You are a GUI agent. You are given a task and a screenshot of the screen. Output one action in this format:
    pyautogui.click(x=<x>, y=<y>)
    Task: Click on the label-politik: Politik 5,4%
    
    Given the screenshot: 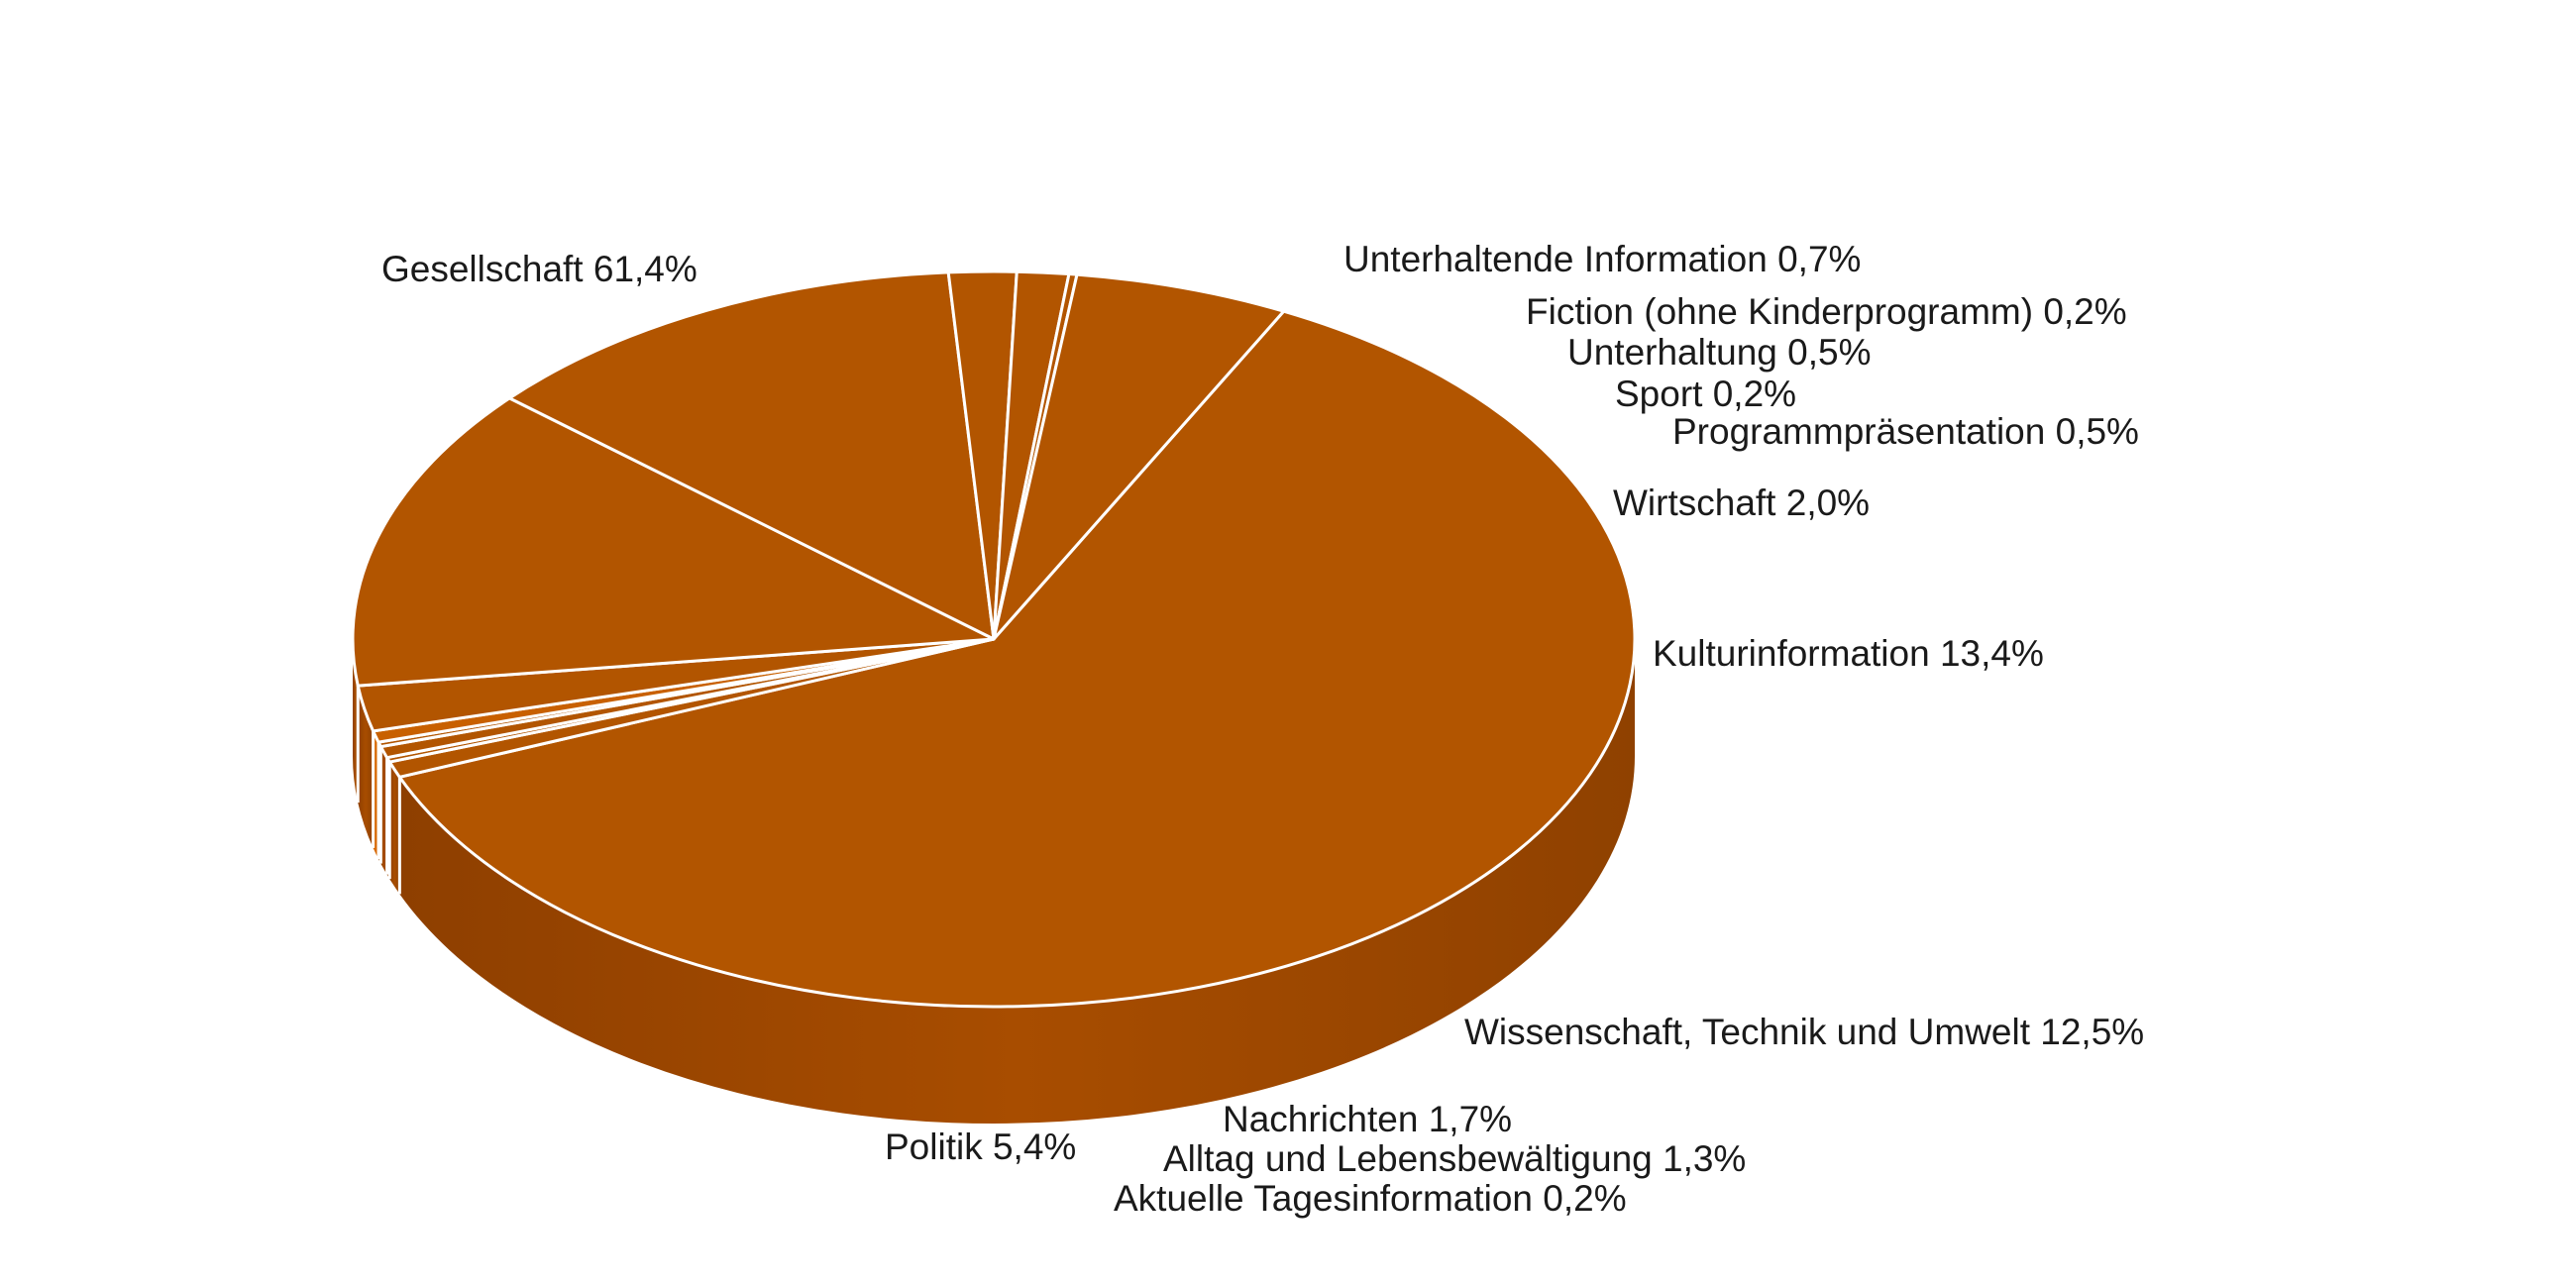 What is the action you would take?
    pyautogui.click(x=980, y=1147)
    